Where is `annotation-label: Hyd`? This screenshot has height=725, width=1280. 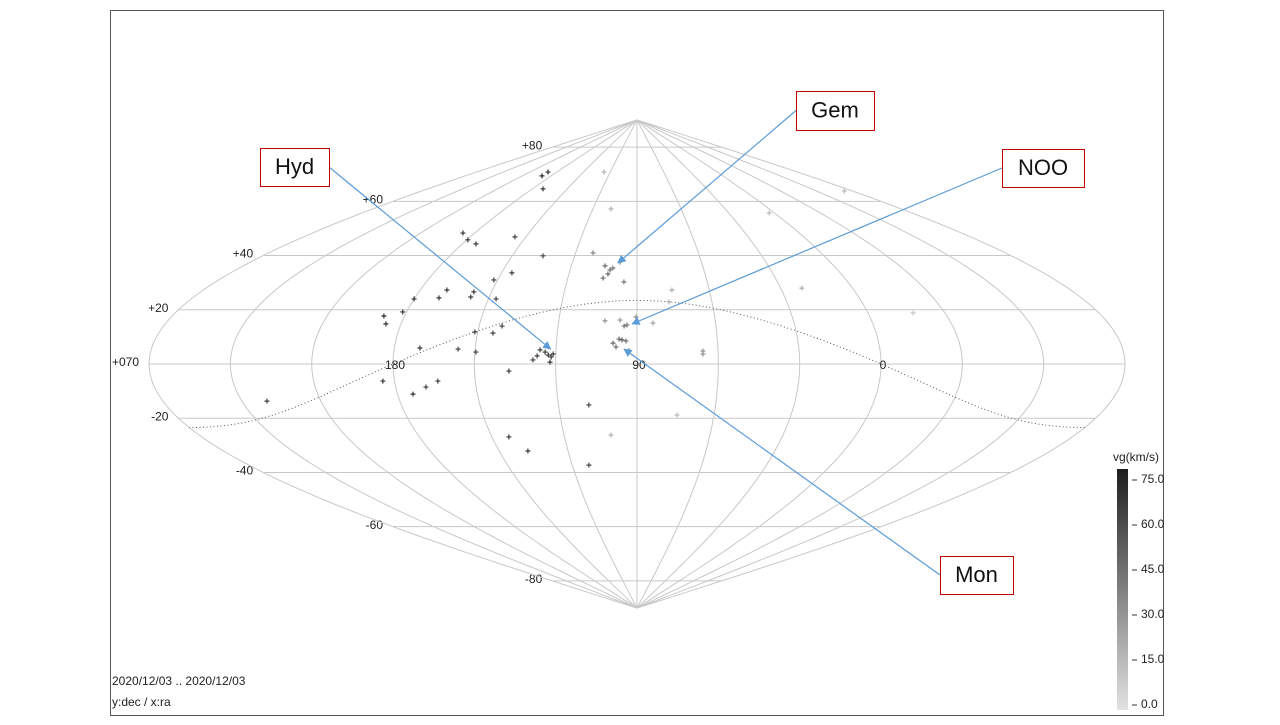 annotation-label: Hyd is located at coordinates (294, 166).